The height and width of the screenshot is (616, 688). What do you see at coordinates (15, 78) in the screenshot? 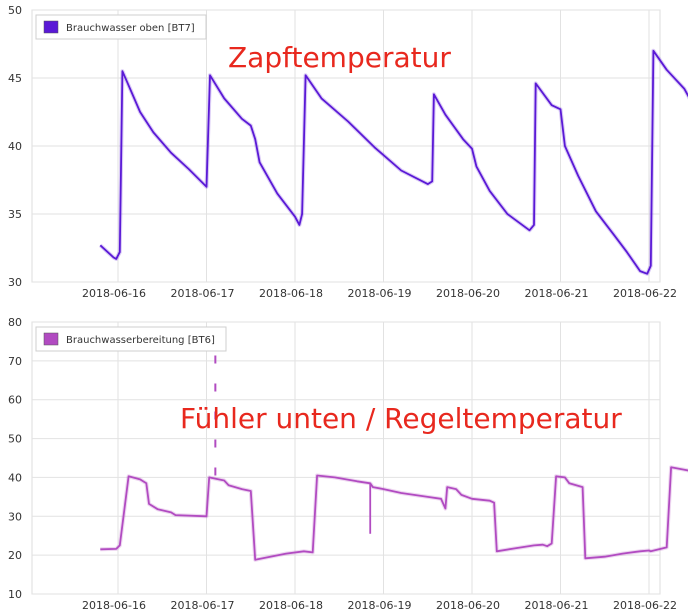
I see `y-tick-label: 45` at bounding box center [15, 78].